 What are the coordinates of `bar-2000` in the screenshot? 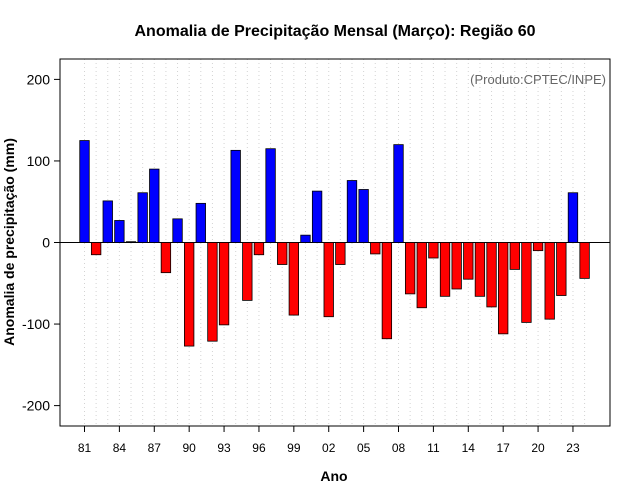 It's located at (305, 238).